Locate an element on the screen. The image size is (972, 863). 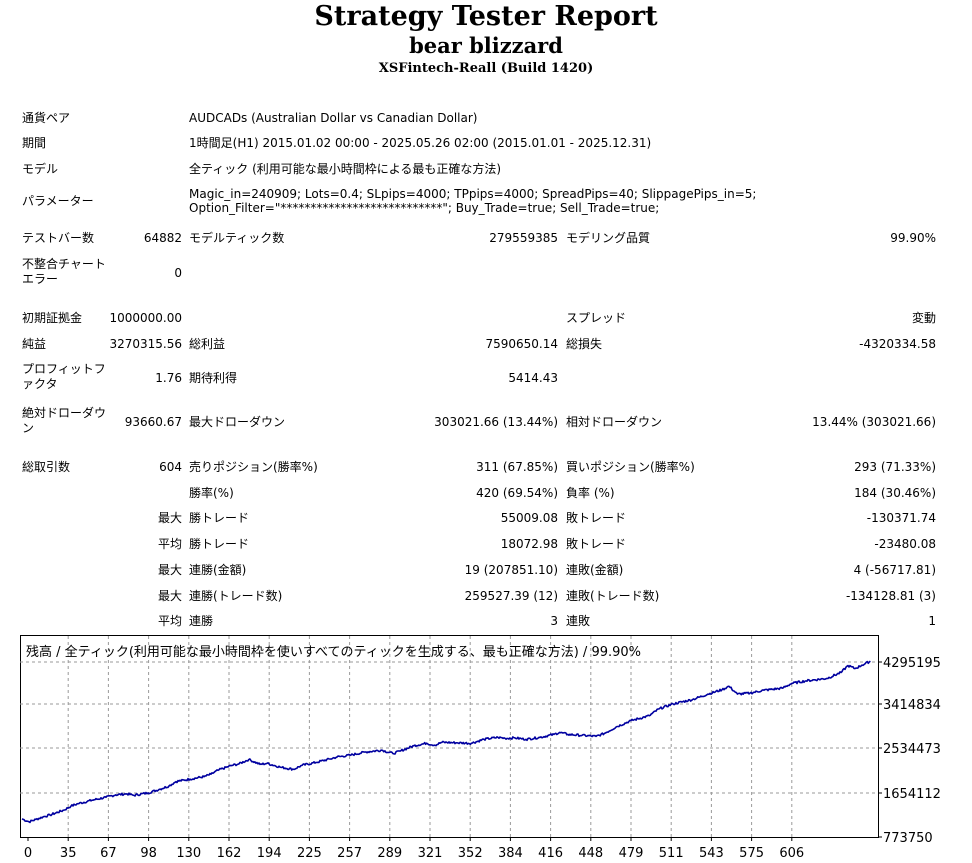
x-tick-label: 416 is located at coordinates (550, 853).